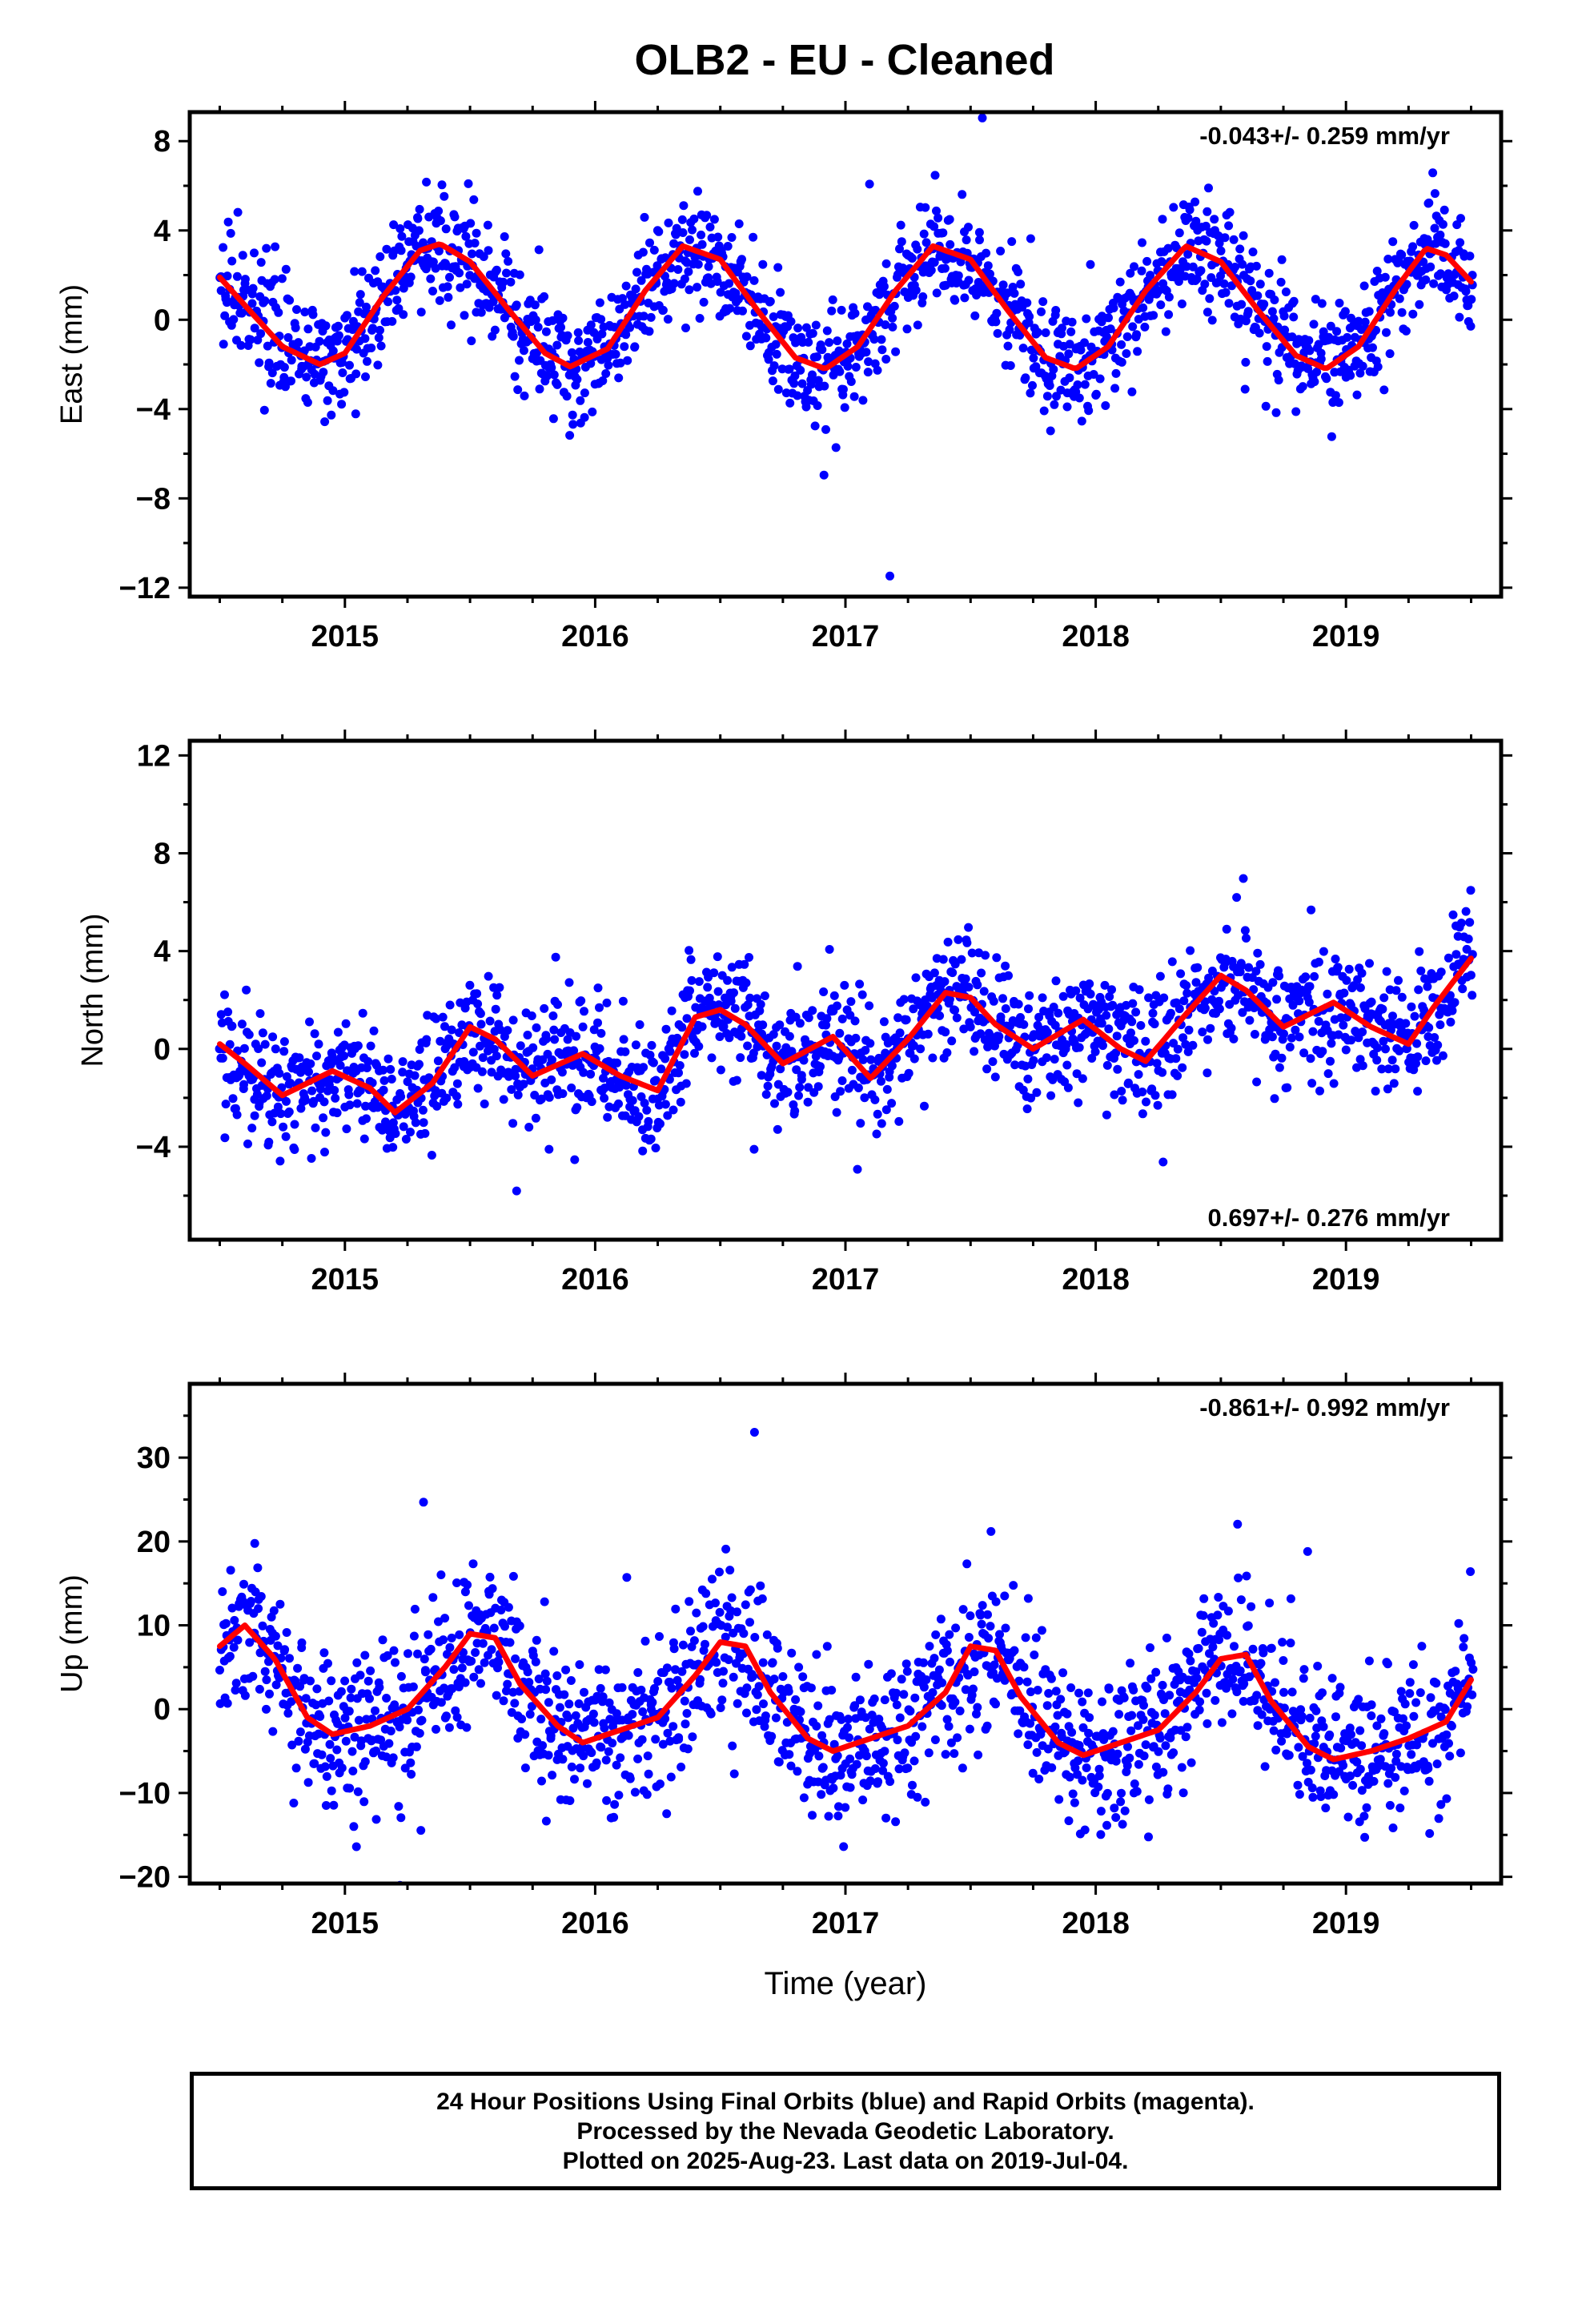  I want to click on rate-label: -0.043+/- 0.259 mm/yr, so click(1325, 136).